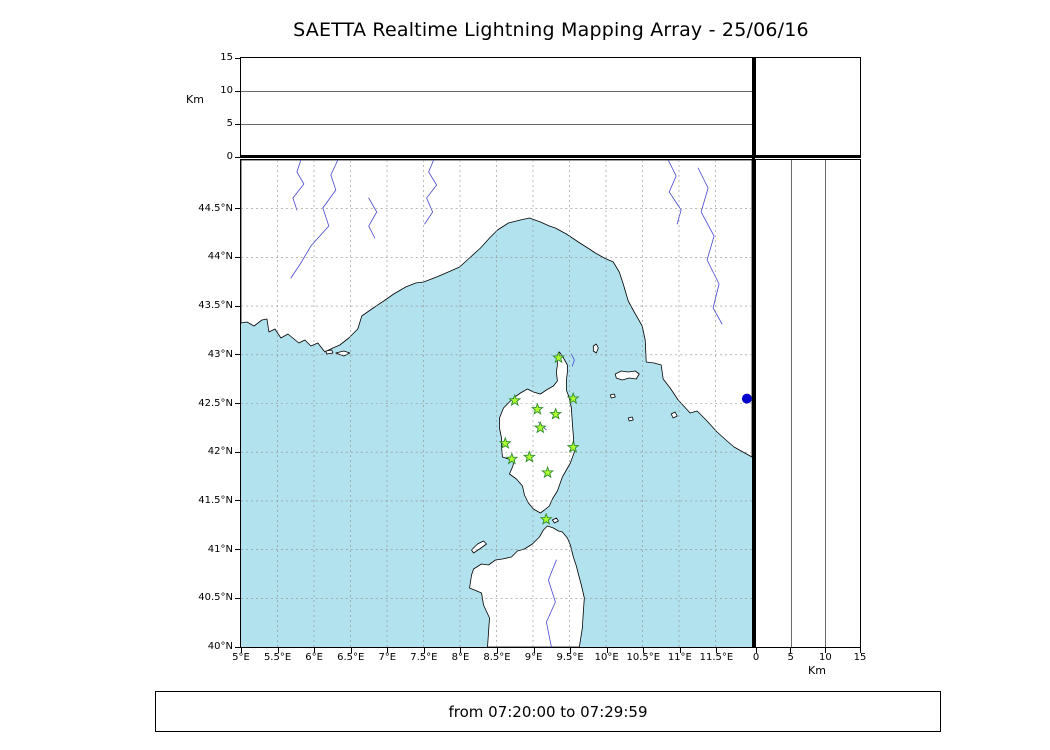 The height and width of the screenshot is (750, 1050). I want to click on lon-tick-label: 5°E, so click(241, 657).